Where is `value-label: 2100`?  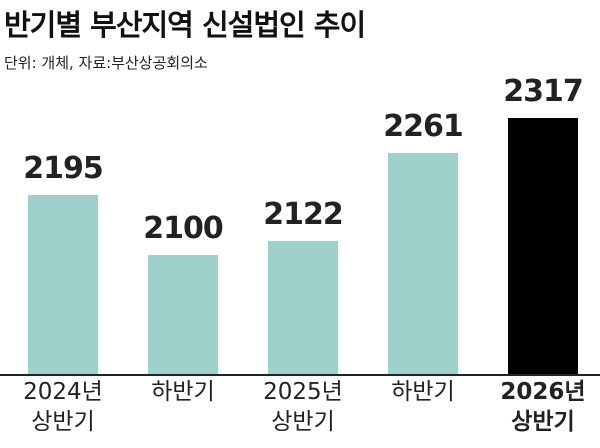 value-label: 2100 is located at coordinates (183, 228).